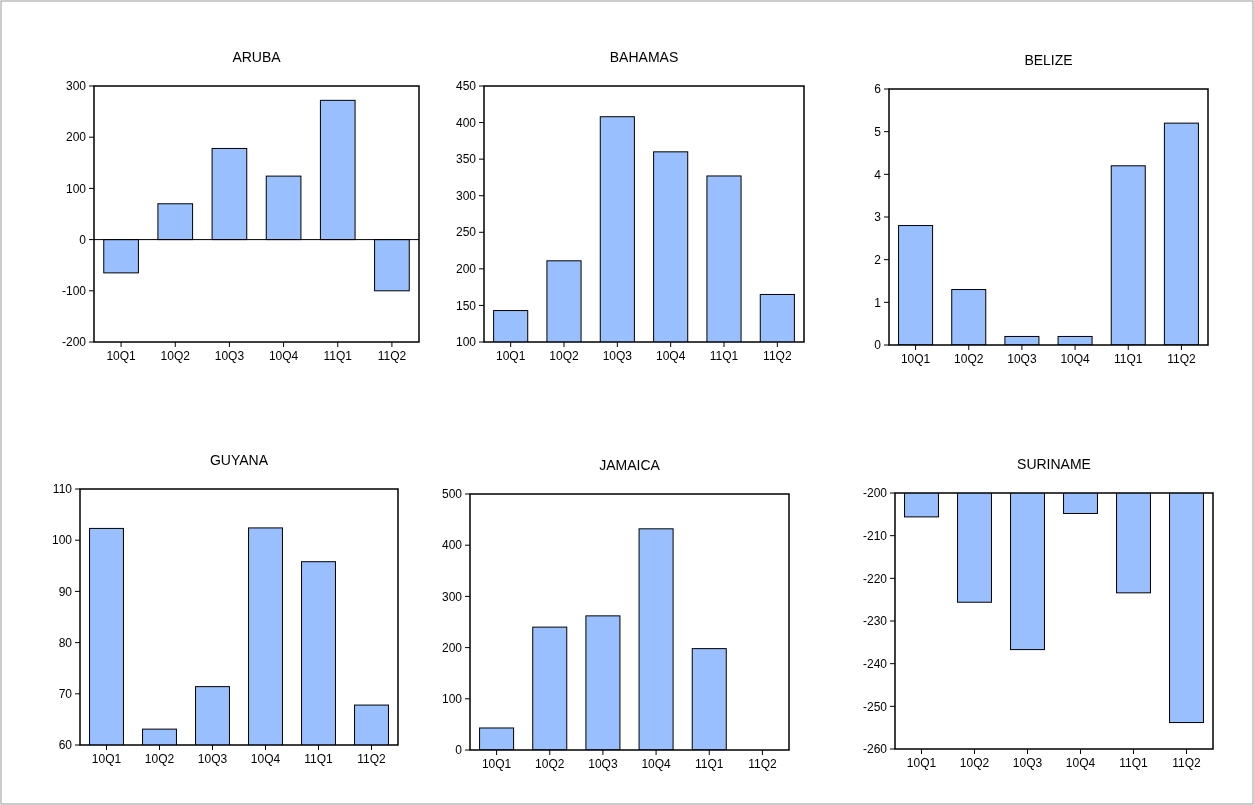 This screenshot has width=1254, height=805. Describe the element at coordinates (1048, 60) in the screenshot. I see `chart-title: BELIZE` at that location.